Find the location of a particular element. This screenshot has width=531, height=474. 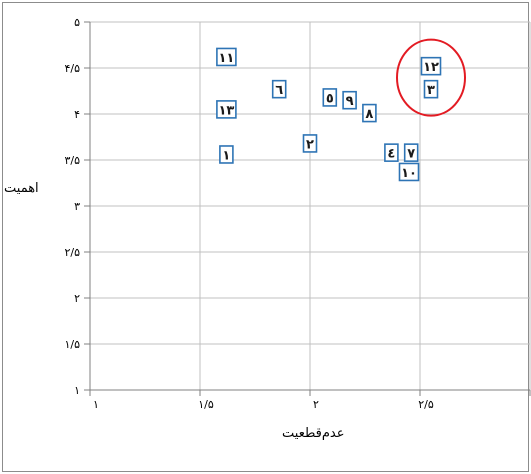

point-label: ٦ is located at coordinates (279, 90).